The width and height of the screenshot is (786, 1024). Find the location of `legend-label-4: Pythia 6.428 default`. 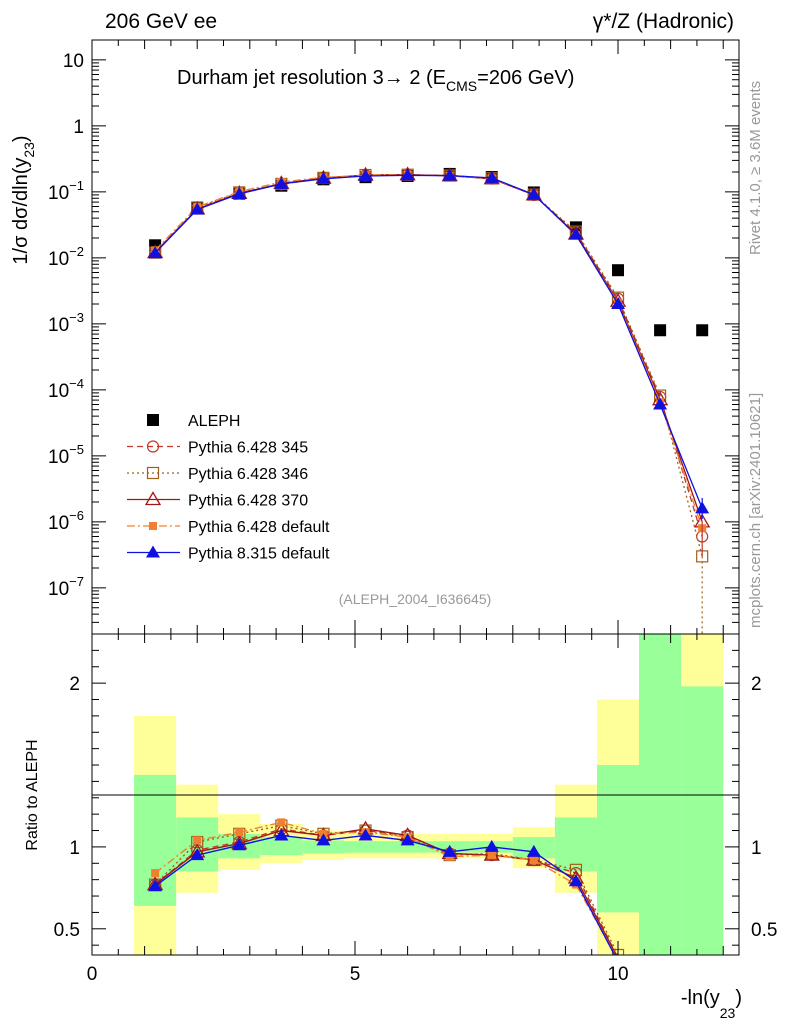

legend-label-4: Pythia 6.428 default is located at coordinates (259, 527).